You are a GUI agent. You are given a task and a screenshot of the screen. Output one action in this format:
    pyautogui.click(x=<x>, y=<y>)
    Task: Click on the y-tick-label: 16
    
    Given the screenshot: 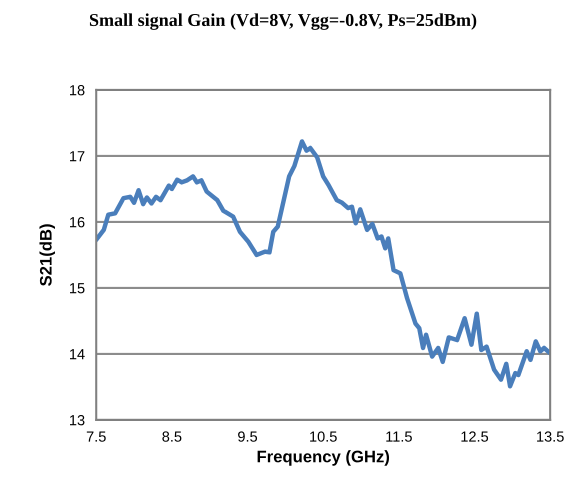 What is the action you would take?
    pyautogui.click(x=77, y=222)
    